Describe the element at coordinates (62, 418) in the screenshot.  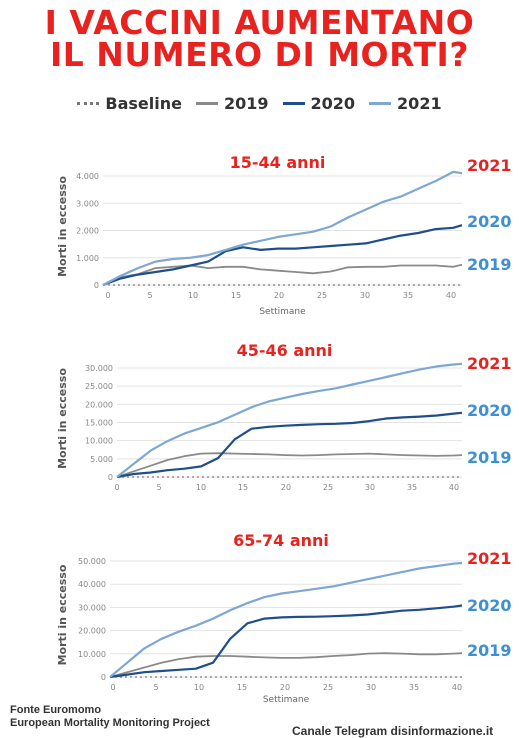
I see `chart2-ylabel: Morti in eccesso` at that location.